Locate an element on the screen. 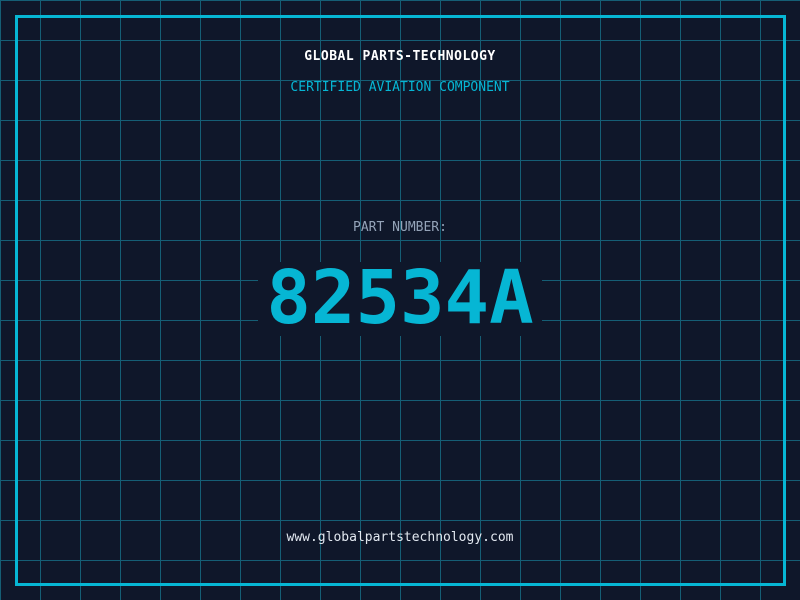  company-title: GLOBAL PARTS-TECHNOLOGY is located at coordinates (400, 56).